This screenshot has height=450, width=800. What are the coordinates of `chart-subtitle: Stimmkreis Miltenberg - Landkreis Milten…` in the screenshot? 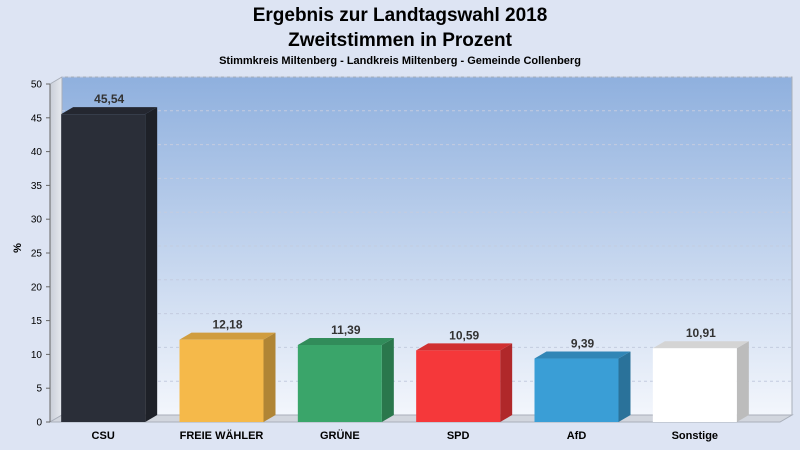 It's located at (400, 61).